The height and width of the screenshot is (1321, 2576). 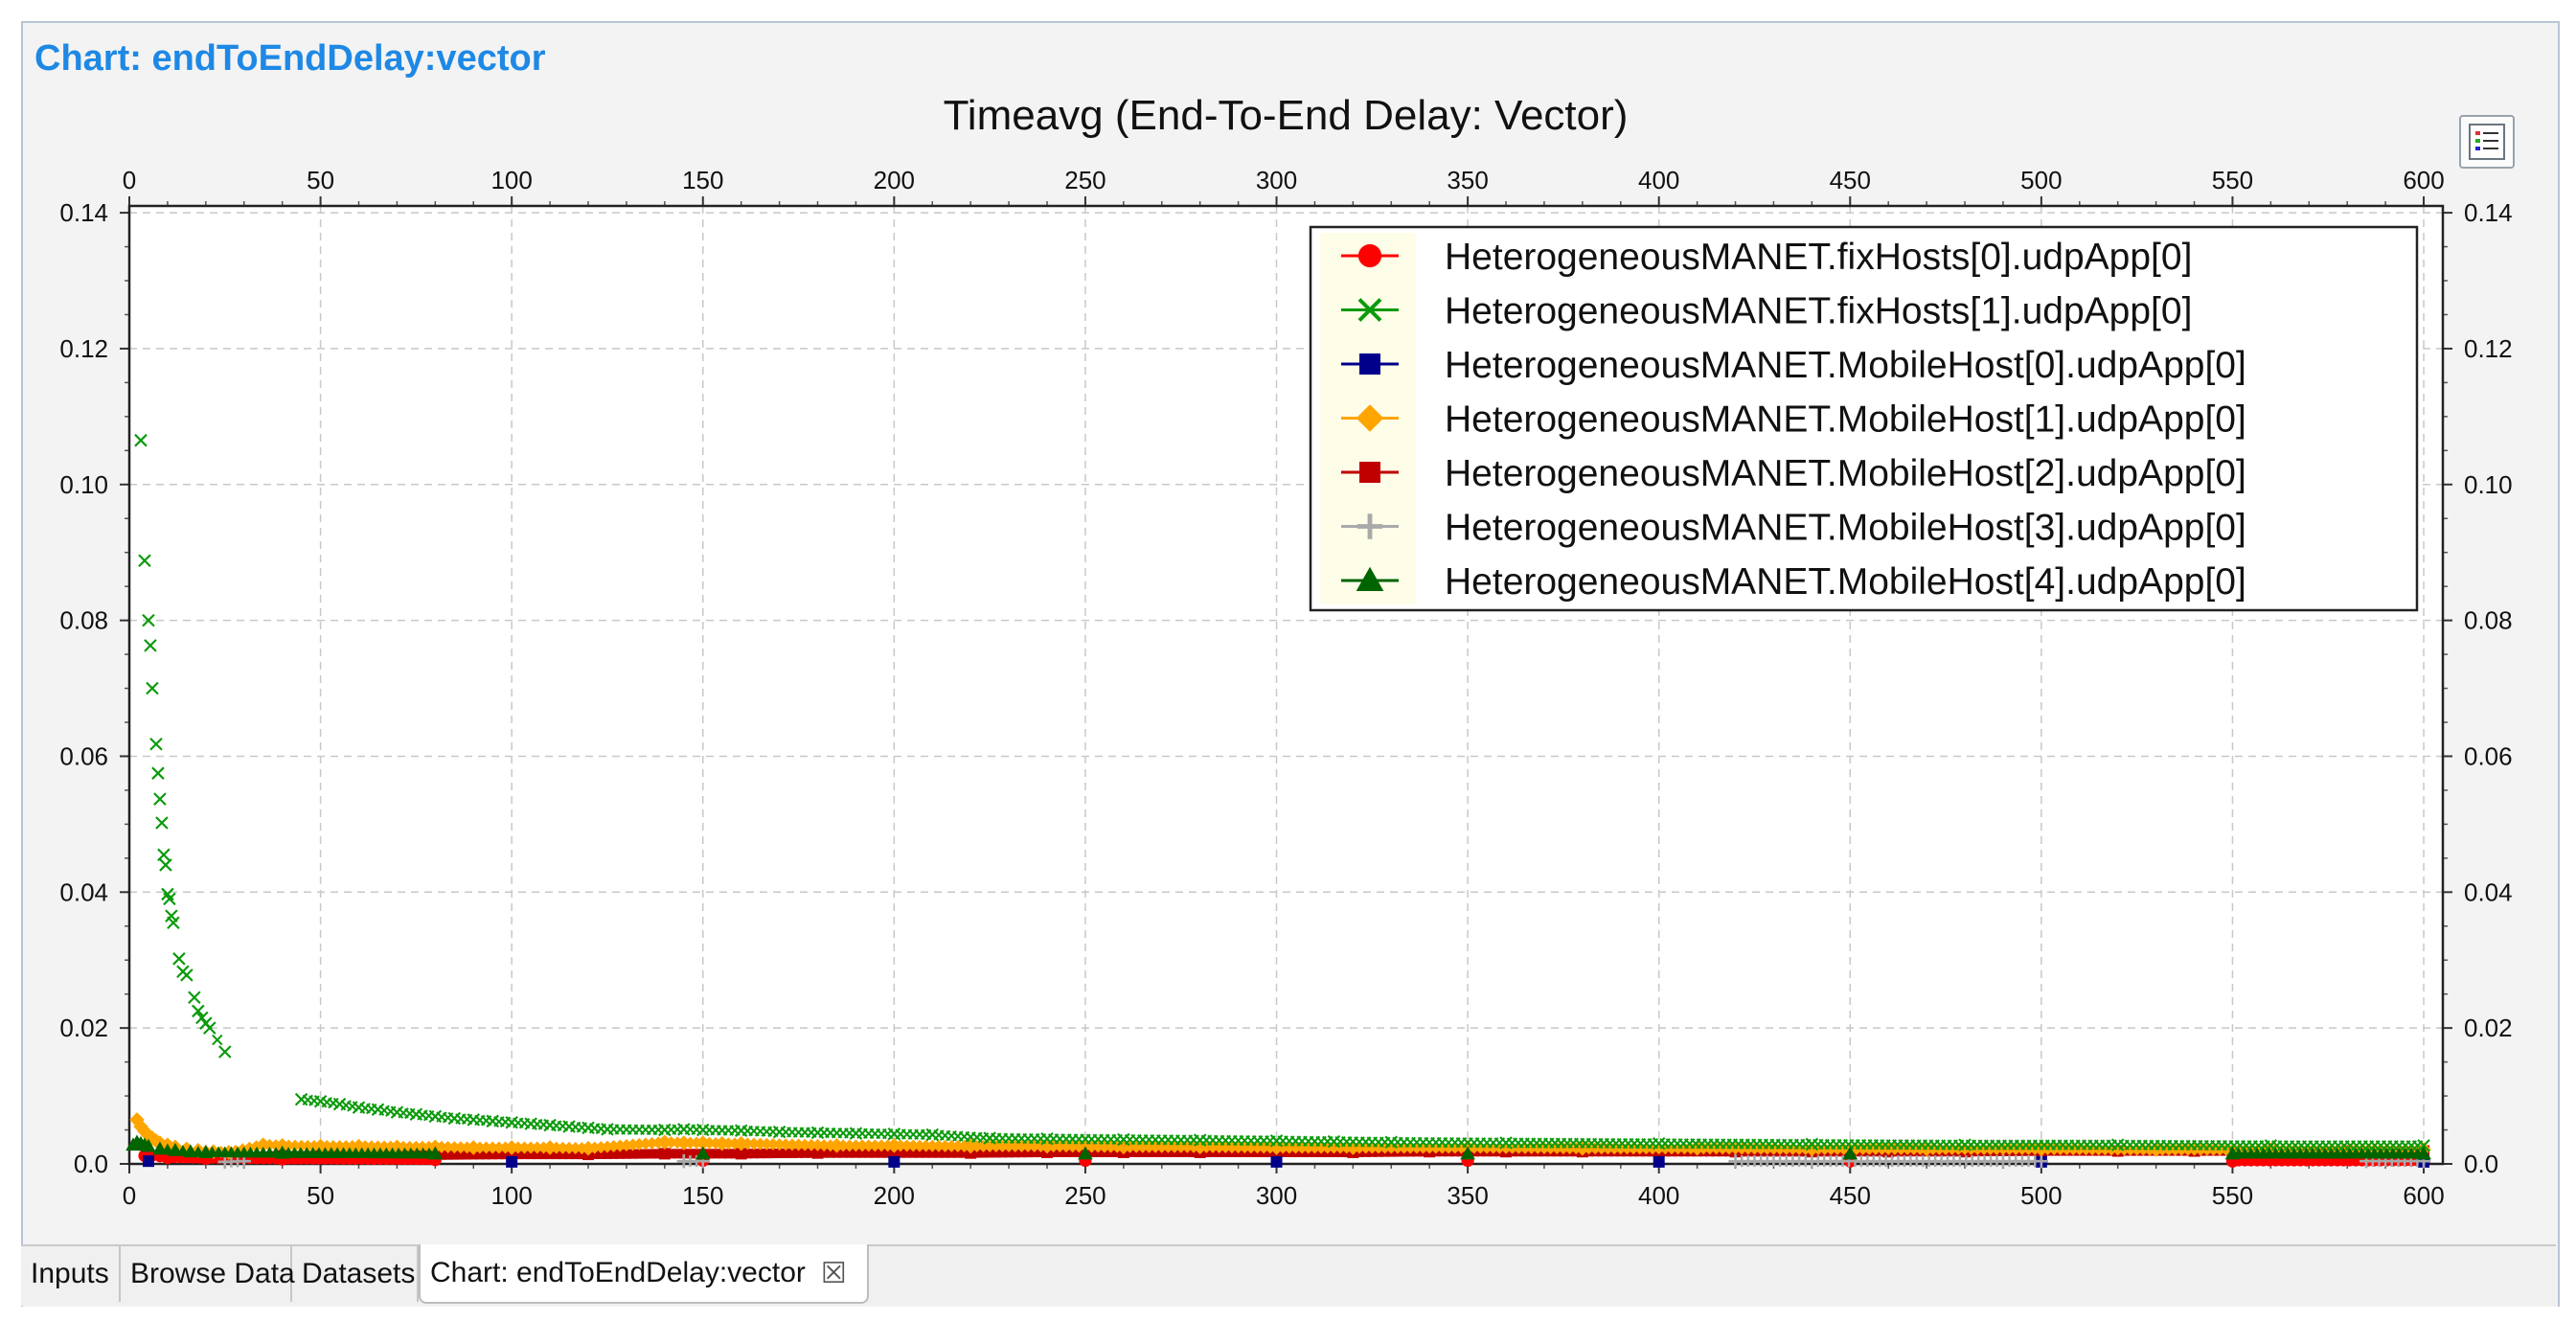 What do you see at coordinates (355, 1274) in the screenshot?
I see `tab-datasets: Datasets` at bounding box center [355, 1274].